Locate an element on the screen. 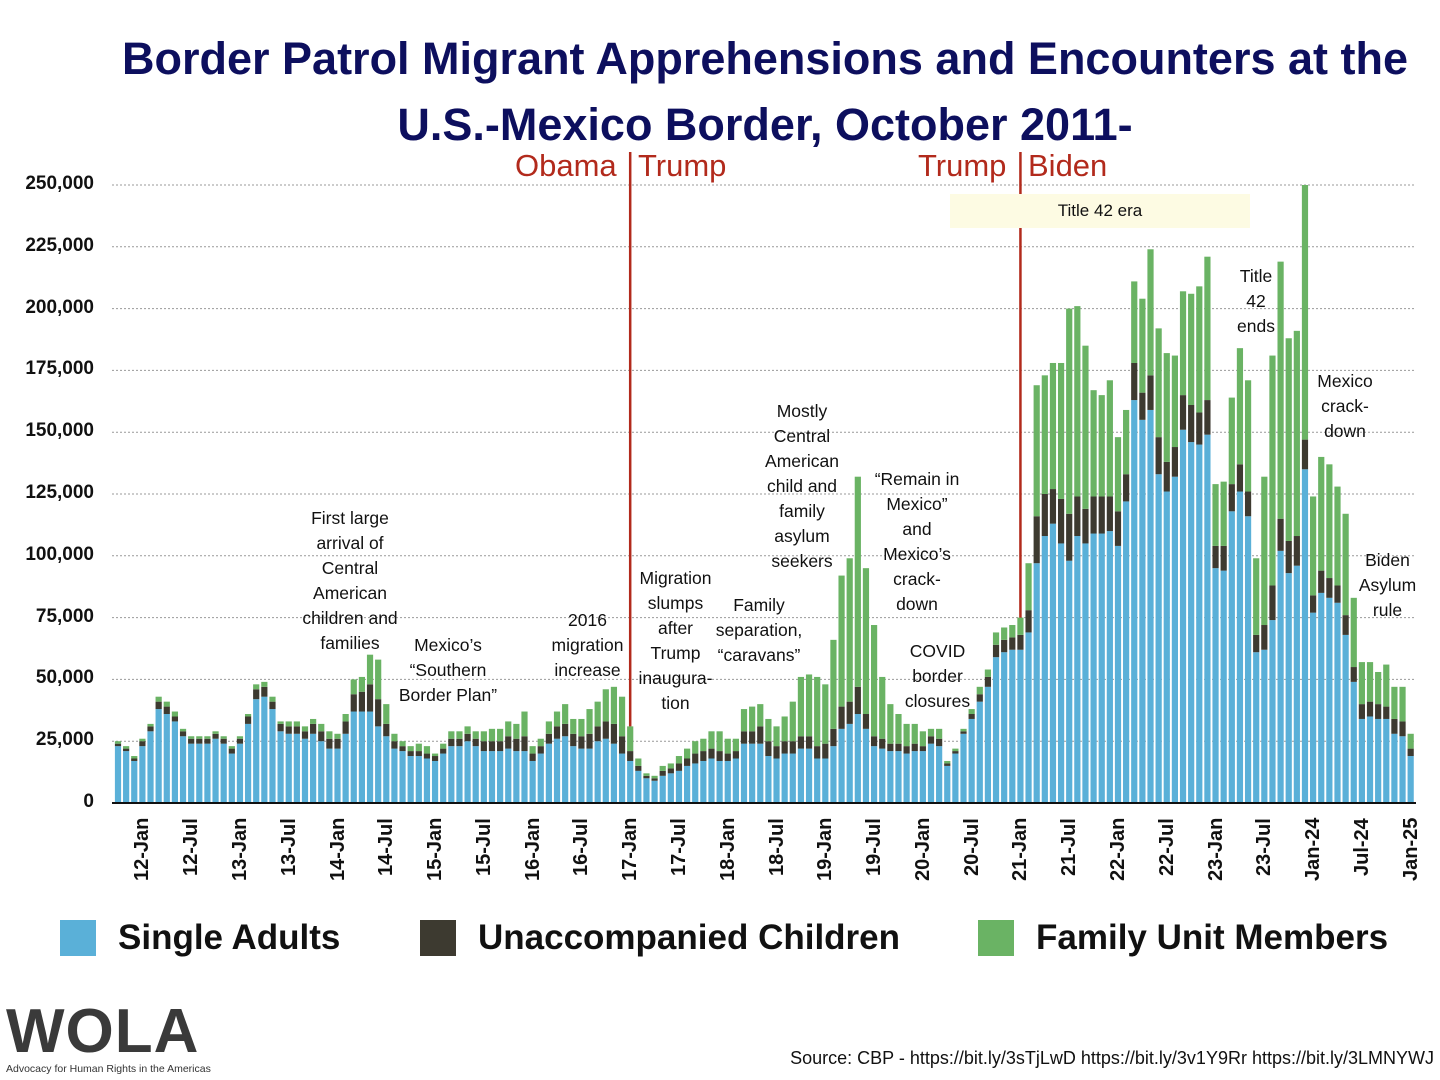 Image resolution: width=1440 pixels, height=1080 pixels. title42-era-label: Title 42 era is located at coordinates (1100, 210).